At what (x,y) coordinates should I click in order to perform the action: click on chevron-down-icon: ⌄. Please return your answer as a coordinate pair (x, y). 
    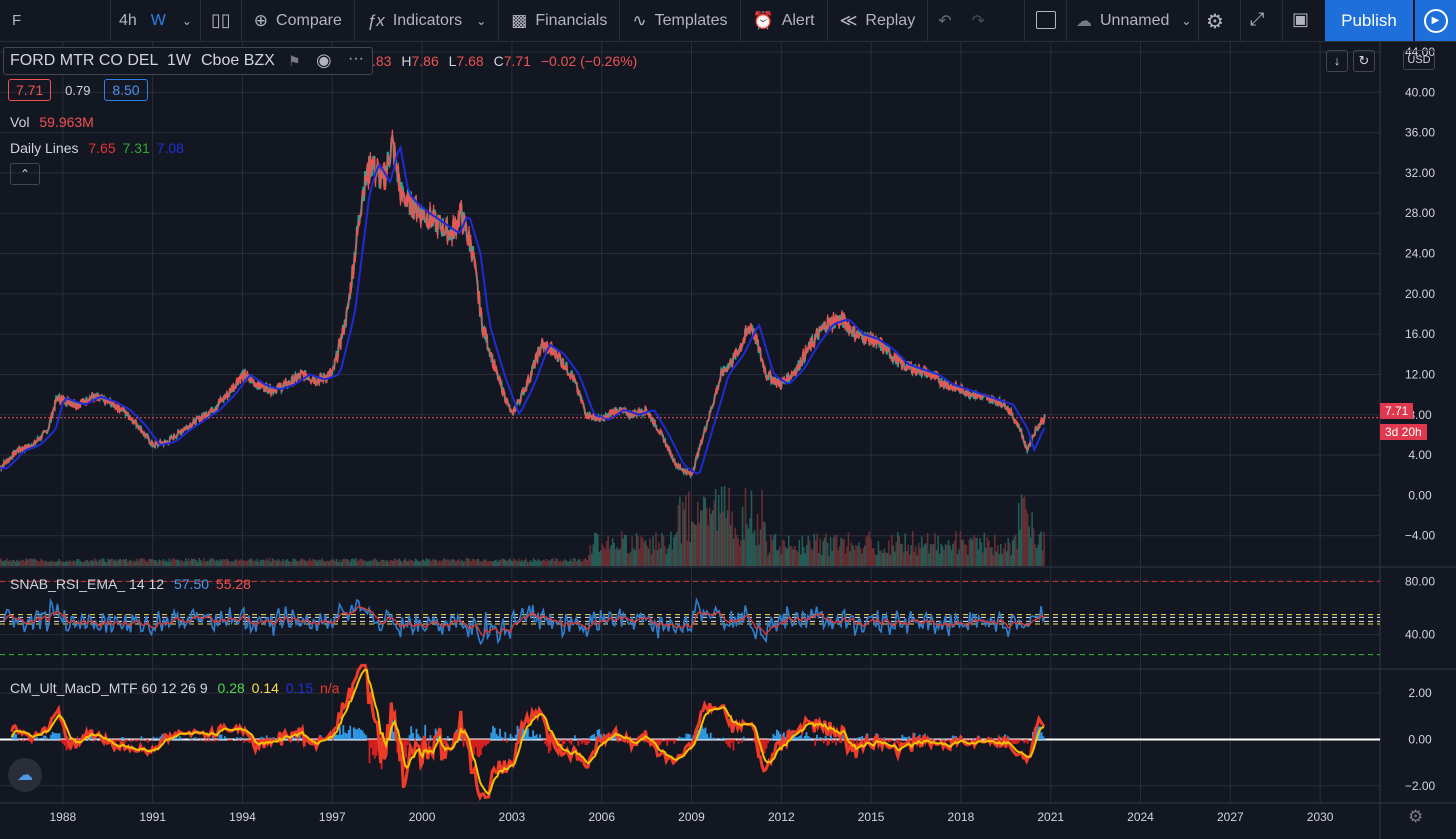
    Looking at the image, I should click on (1186, 20).